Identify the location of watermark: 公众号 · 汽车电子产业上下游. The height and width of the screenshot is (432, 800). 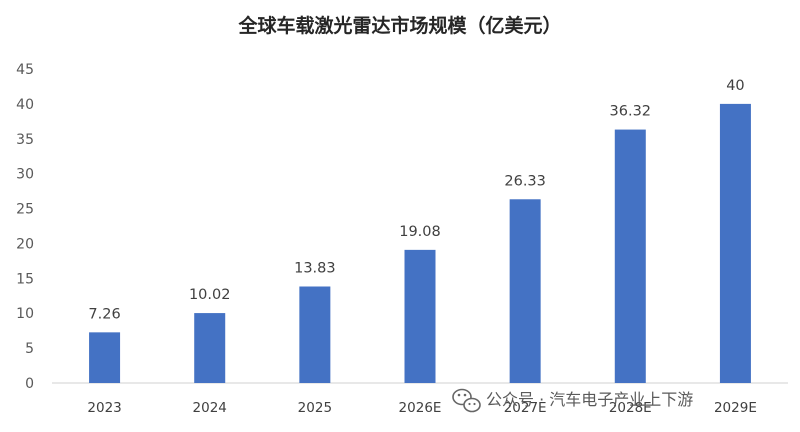
(572, 400).